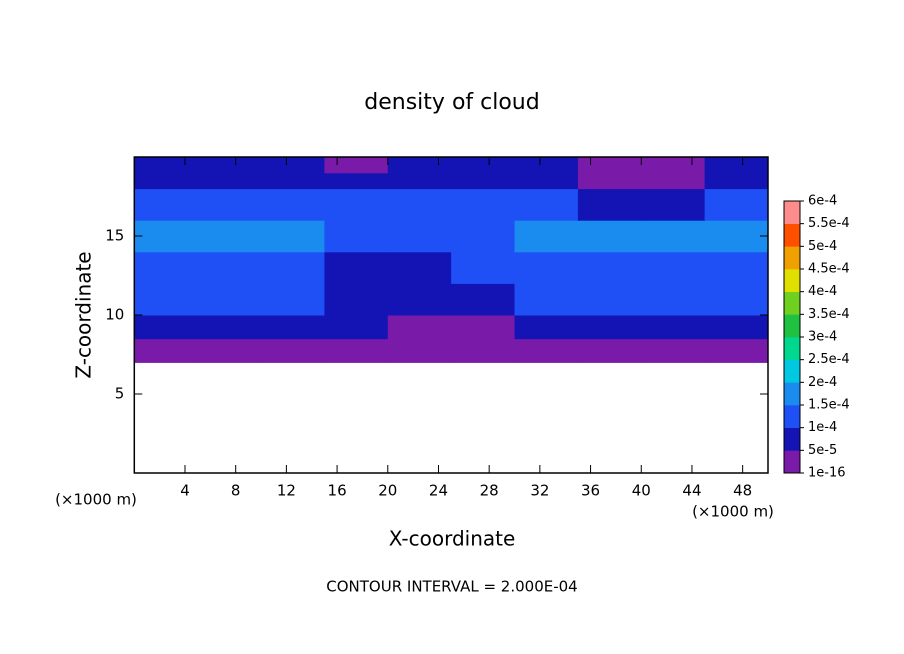  What do you see at coordinates (452, 539) in the screenshot?
I see `x-axis-label: X-coordinate` at bounding box center [452, 539].